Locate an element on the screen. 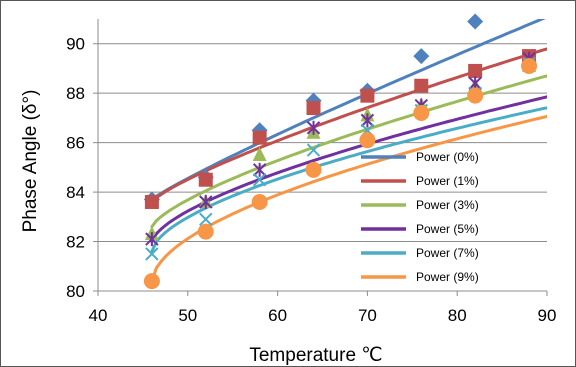 Image resolution: width=576 pixels, height=367 pixels. y-tick-label: 90 is located at coordinates (75, 44).